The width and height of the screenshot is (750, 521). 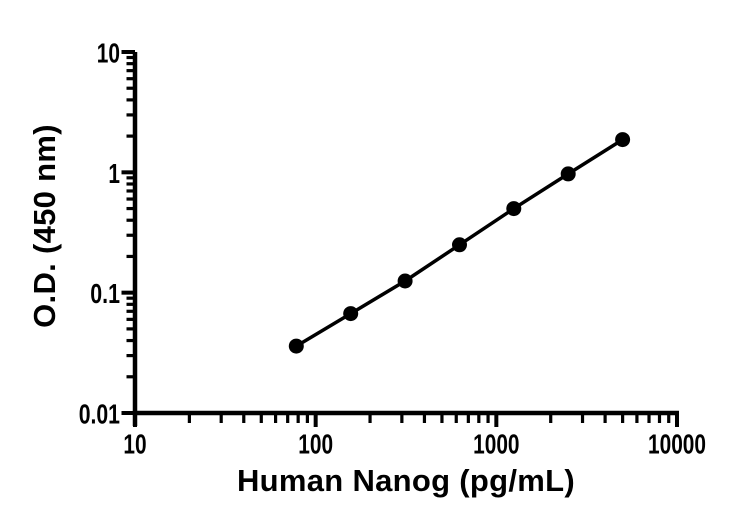 I want to click on y-axis-title: O.D. (450 nm), so click(x=44, y=226).